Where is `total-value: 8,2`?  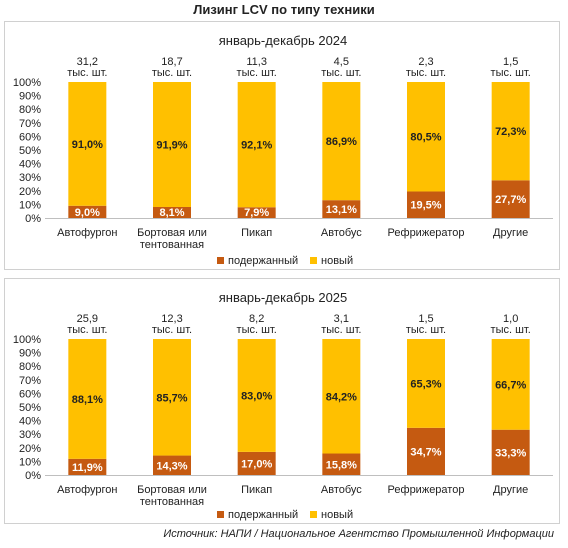
total-value: 8,2 is located at coordinates (256, 319).